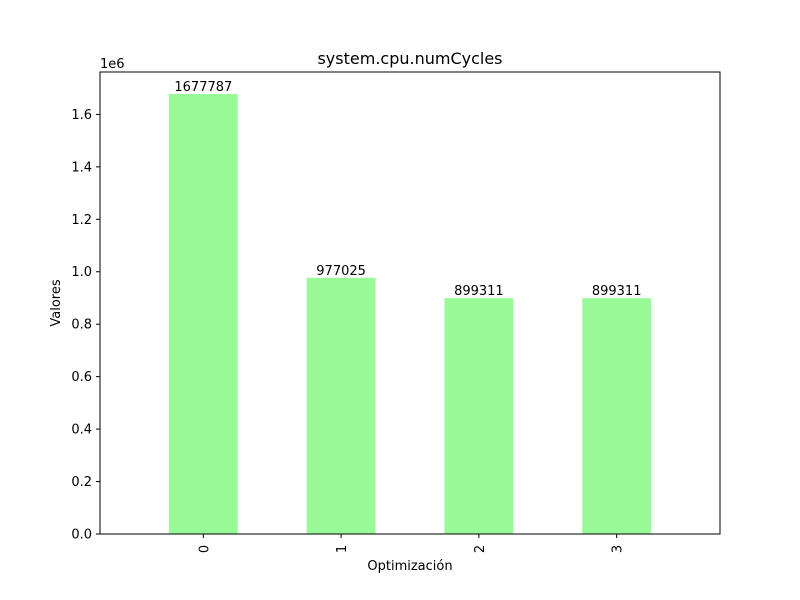 Image resolution: width=800 pixels, height=600 pixels. I want to click on data-label-2: 899311, so click(479, 291).